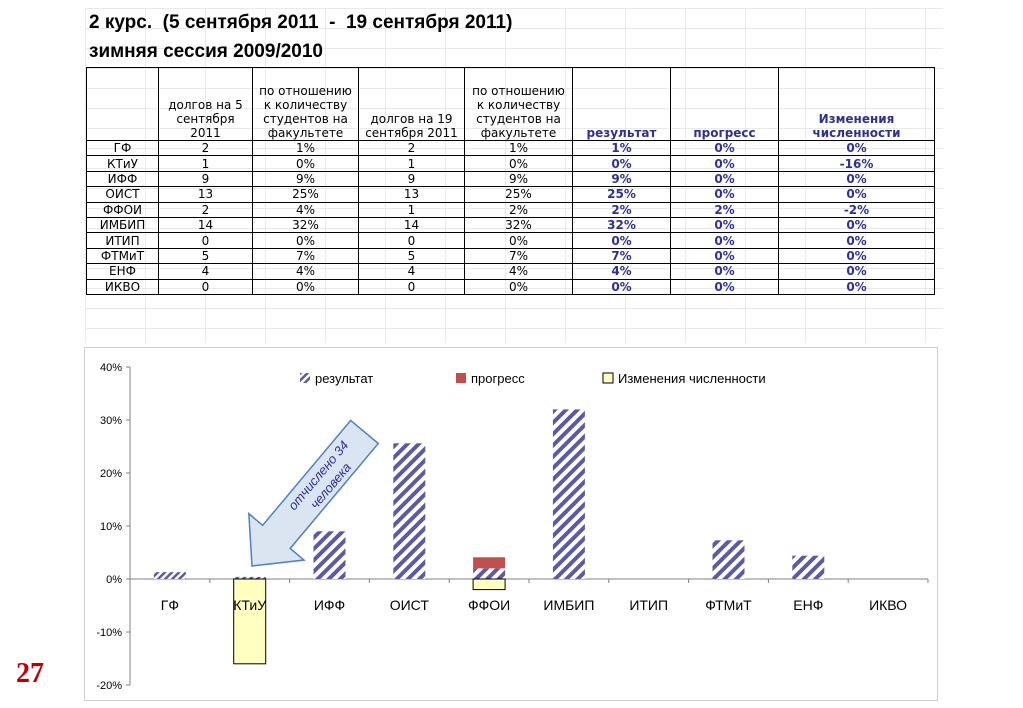 This screenshot has height=708, width=1023. Describe the element at coordinates (111, 368) in the screenshot. I see `y-tick-label: 40%` at that location.